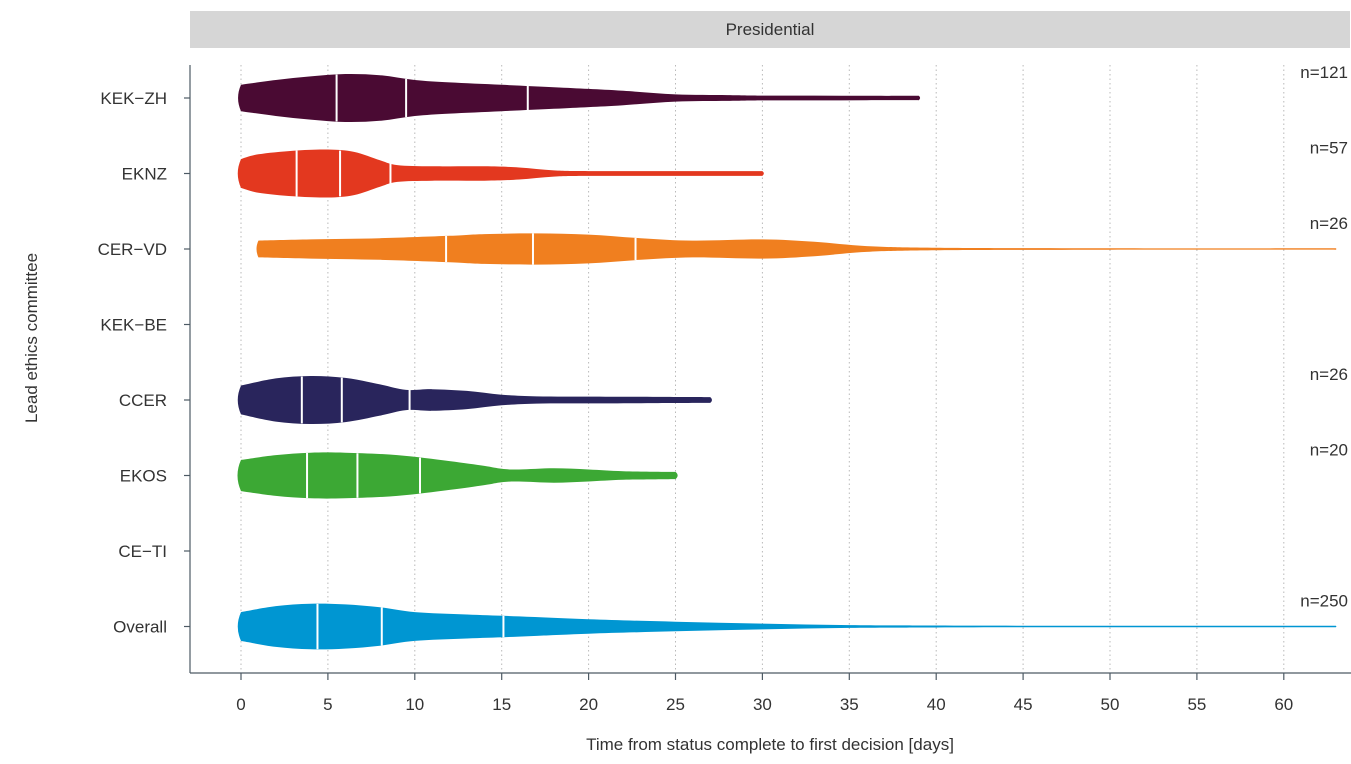  I want to click on category-label: EKOS, so click(143, 476).